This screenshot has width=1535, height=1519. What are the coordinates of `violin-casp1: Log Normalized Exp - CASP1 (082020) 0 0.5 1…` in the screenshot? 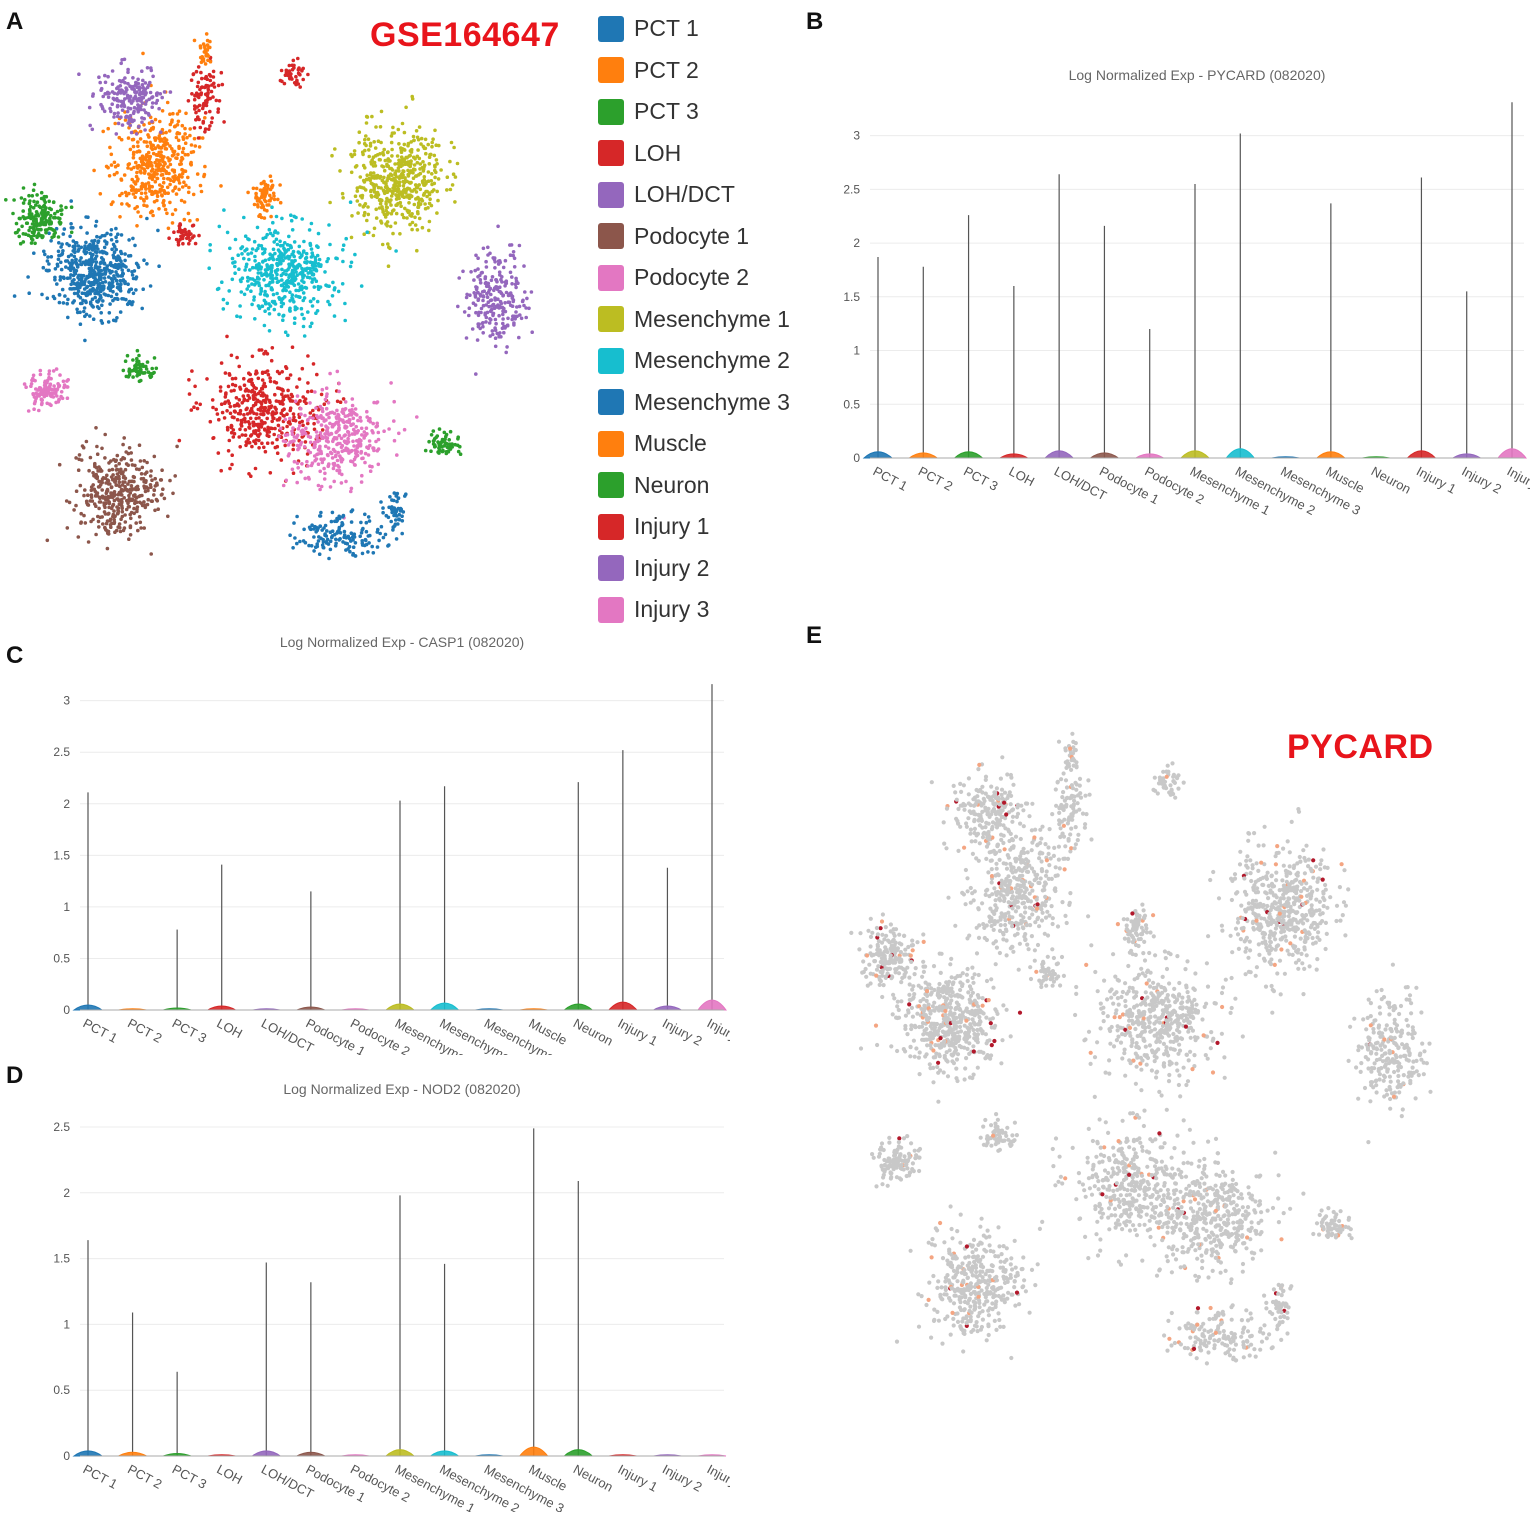 It's located at (389, 847).